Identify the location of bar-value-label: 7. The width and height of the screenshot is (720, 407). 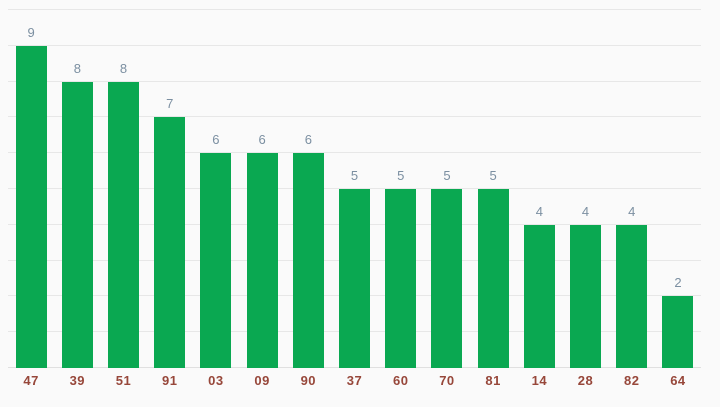
(170, 104).